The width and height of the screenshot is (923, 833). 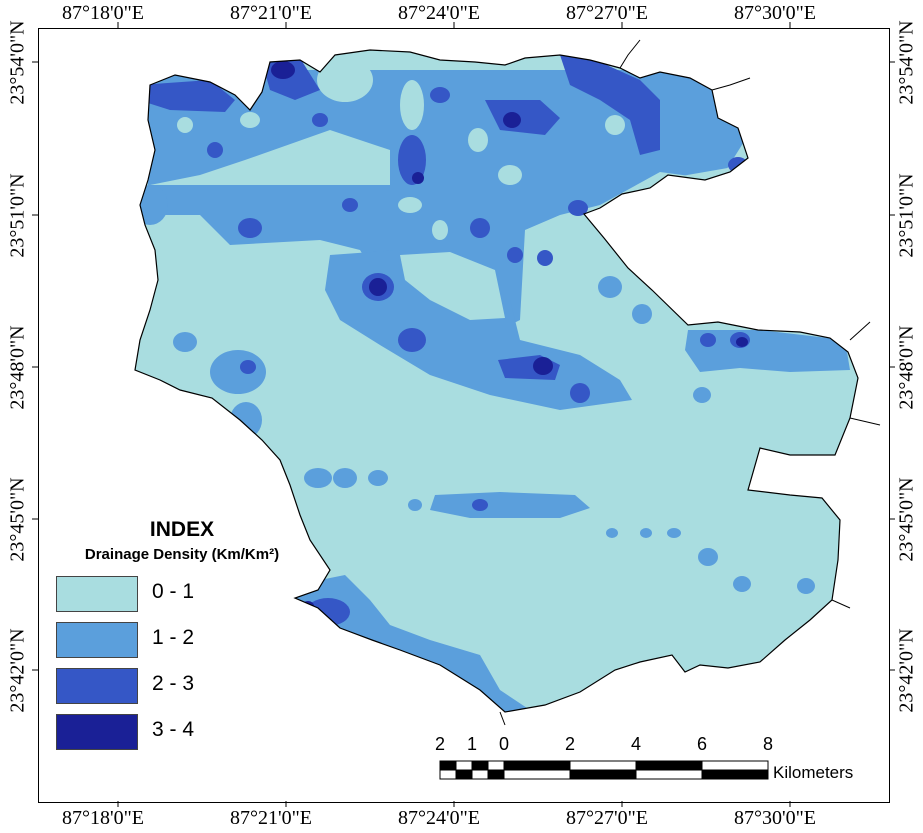 What do you see at coordinates (173, 591) in the screenshot?
I see `legend-label: 0 - 1` at bounding box center [173, 591].